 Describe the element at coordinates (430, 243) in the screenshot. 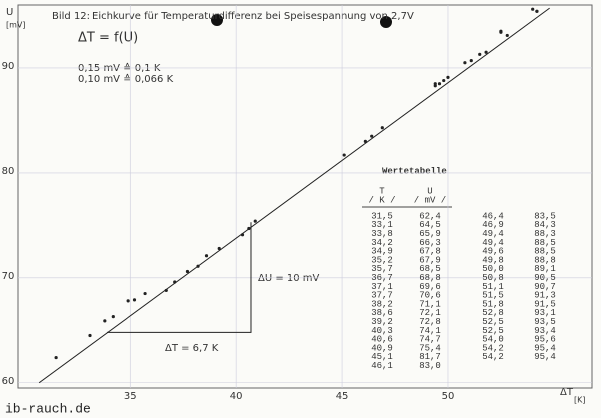

I see `table-cell: 66,3` at that location.